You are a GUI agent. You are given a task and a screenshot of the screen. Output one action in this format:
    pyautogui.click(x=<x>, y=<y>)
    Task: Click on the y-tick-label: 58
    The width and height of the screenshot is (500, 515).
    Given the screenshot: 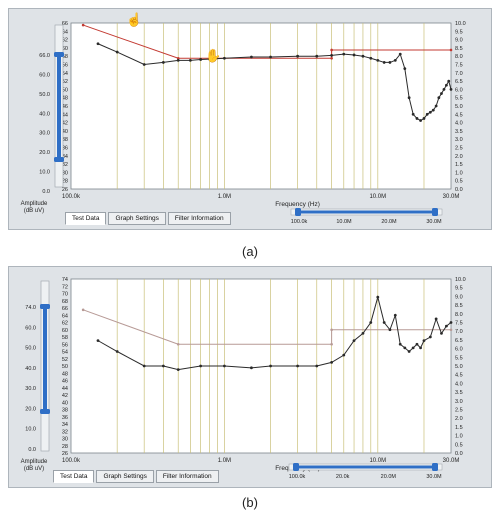 What is the action you would take?
    pyautogui.click(x=65, y=338)
    